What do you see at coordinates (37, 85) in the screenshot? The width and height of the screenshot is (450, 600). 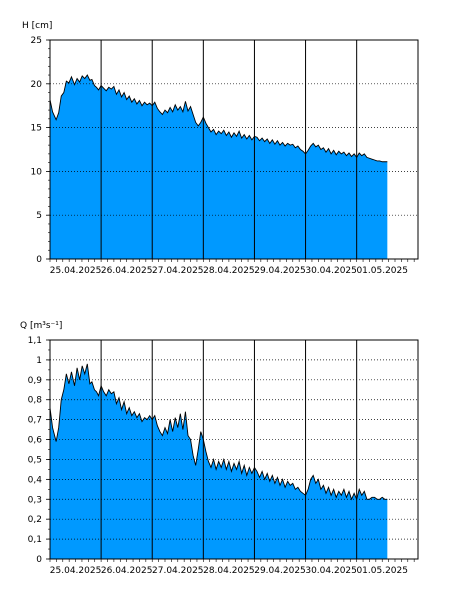 I see `y-tick-label: 20` at bounding box center [37, 85].